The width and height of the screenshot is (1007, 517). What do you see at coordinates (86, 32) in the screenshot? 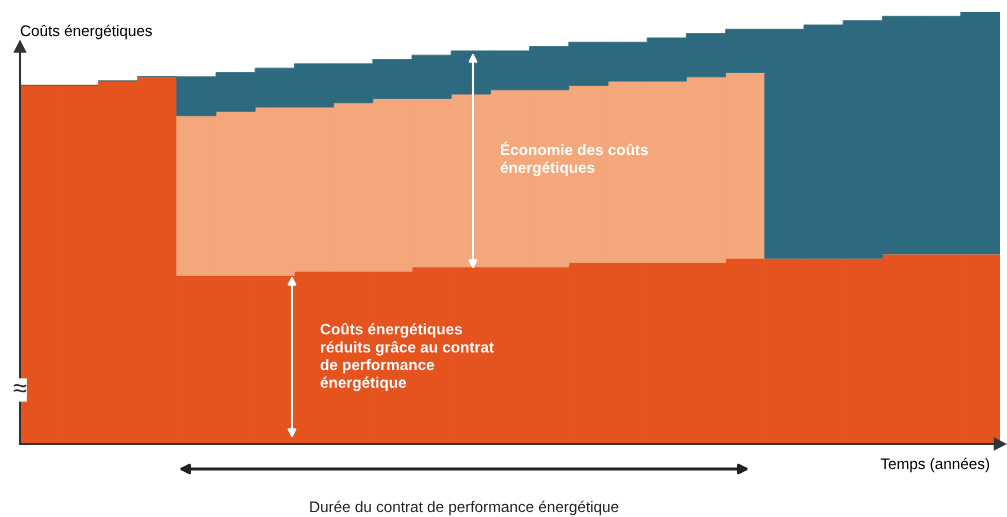
I see `y-axis-title: Coûts énergétiques` at bounding box center [86, 32].